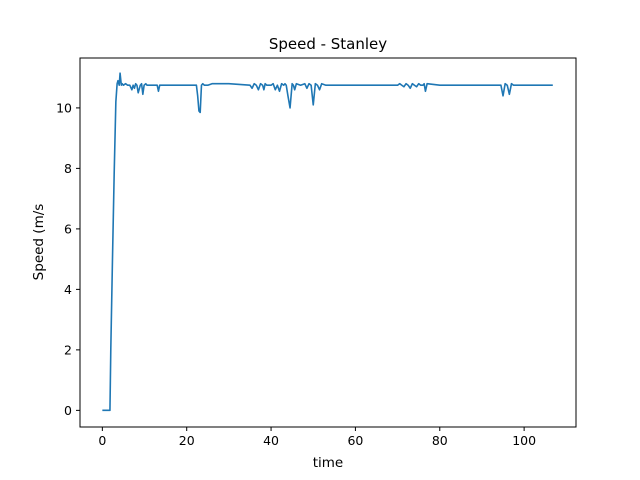 The height and width of the screenshot is (480, 640). Describe the element at coordinates (102, 440) in the screenshot. I see `x-tick-label: 0` at that location.